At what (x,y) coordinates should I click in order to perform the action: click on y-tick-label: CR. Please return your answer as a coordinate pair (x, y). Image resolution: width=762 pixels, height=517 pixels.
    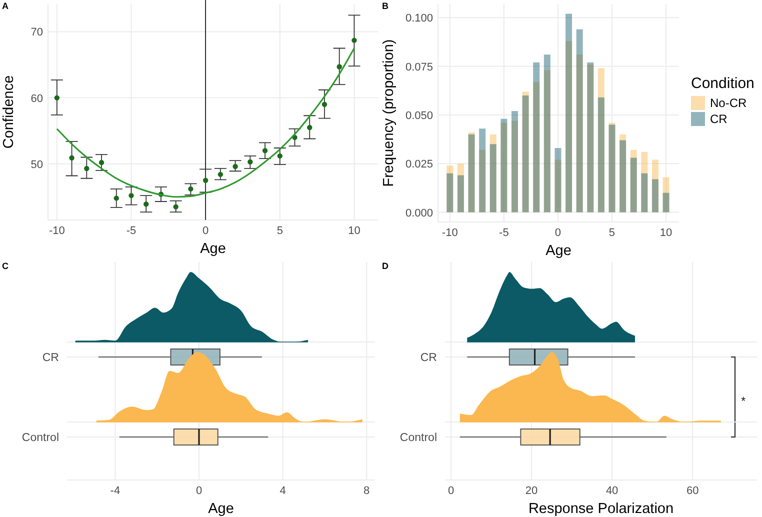
    Looking at the image, I should click on (428, 358).